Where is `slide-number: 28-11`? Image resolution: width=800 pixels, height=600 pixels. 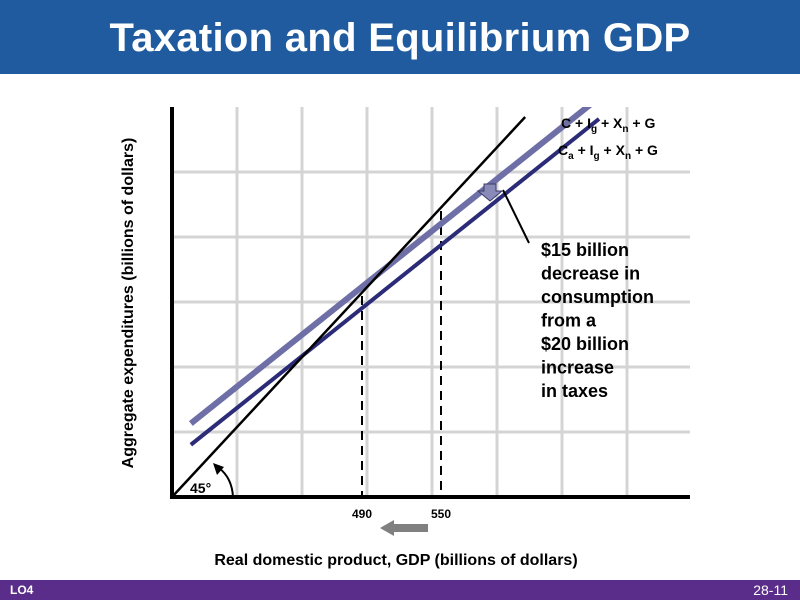
slide-number: 28-11 is located at coordinates (770, 590).